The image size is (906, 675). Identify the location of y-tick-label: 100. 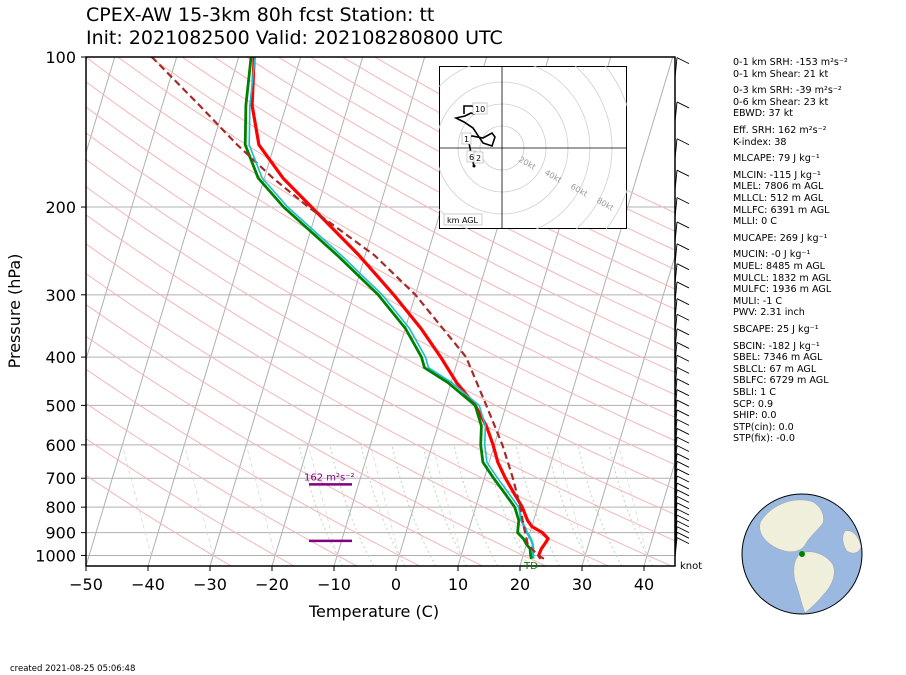
(60, 57).